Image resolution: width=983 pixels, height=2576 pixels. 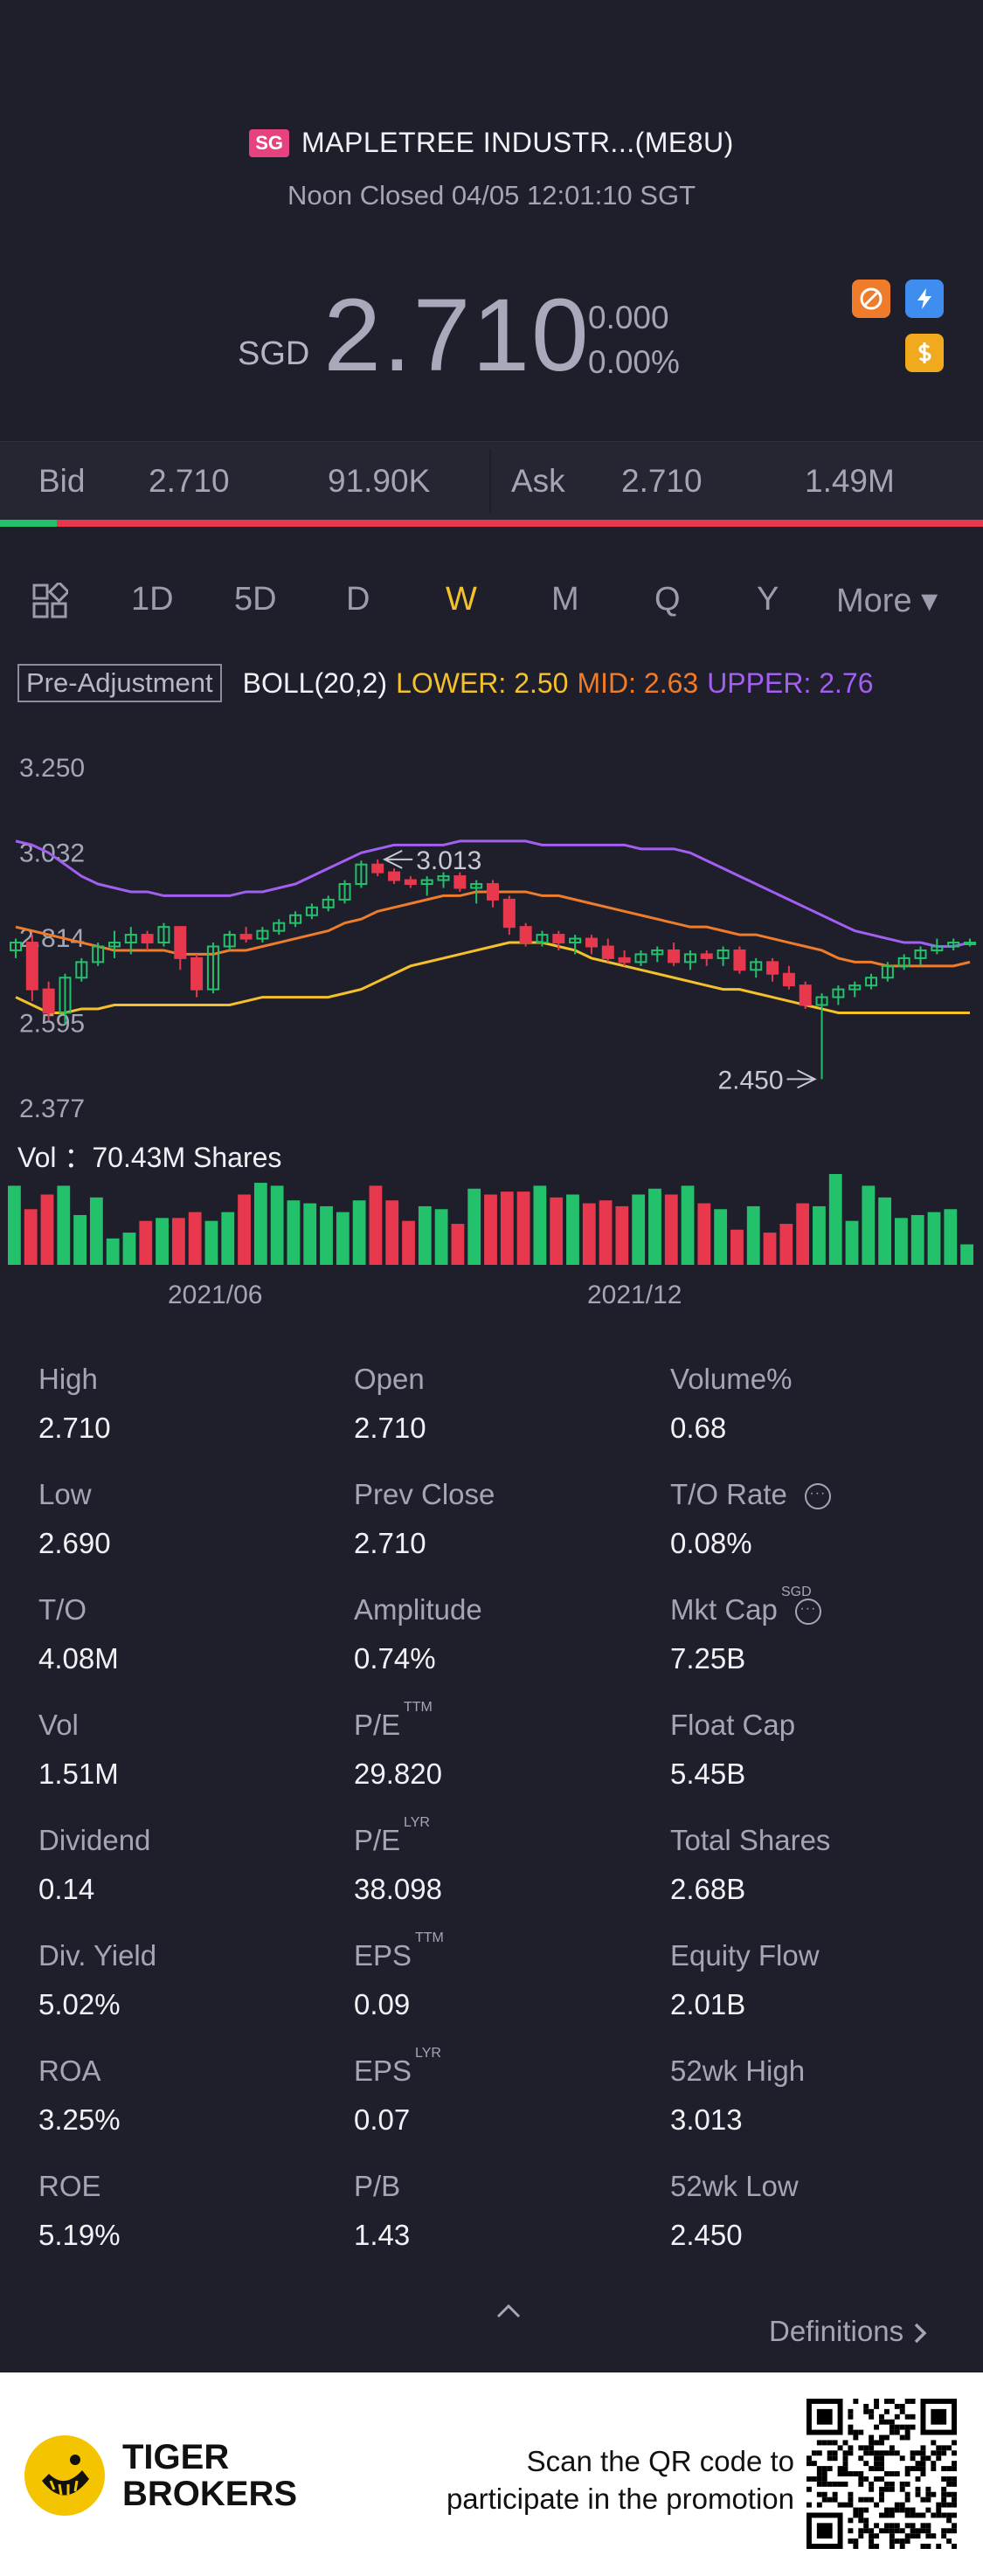 I want to click on promo-line-1: Scan the QR code to, so click(x=660, y=2461).